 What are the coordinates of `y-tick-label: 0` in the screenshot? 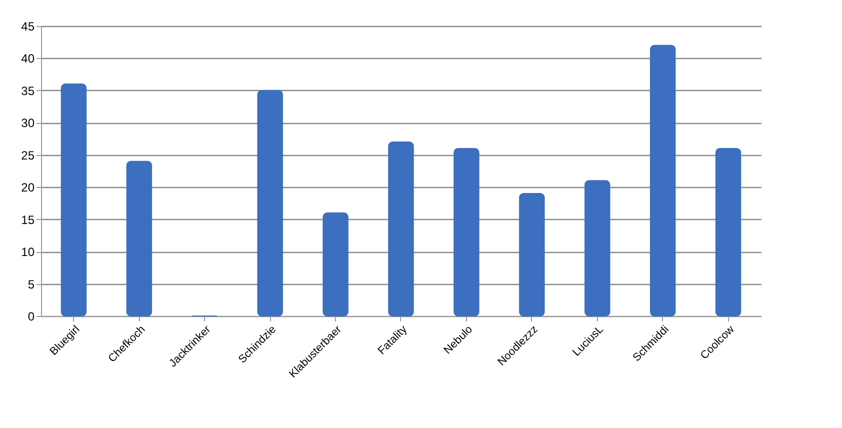 It's located at (31, 317).